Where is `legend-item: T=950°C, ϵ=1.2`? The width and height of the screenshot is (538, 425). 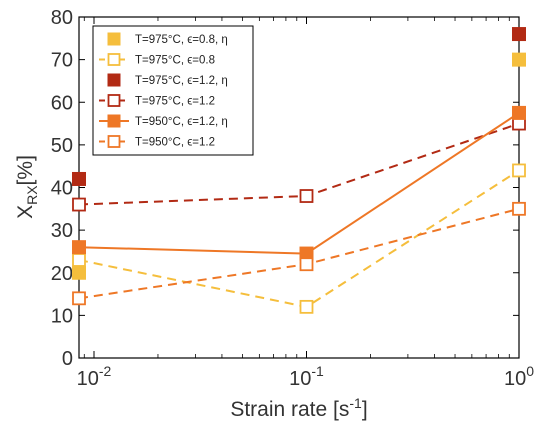
legend-item: T=950°C, ϵ=1.2 is located at coordinates (157, 142).